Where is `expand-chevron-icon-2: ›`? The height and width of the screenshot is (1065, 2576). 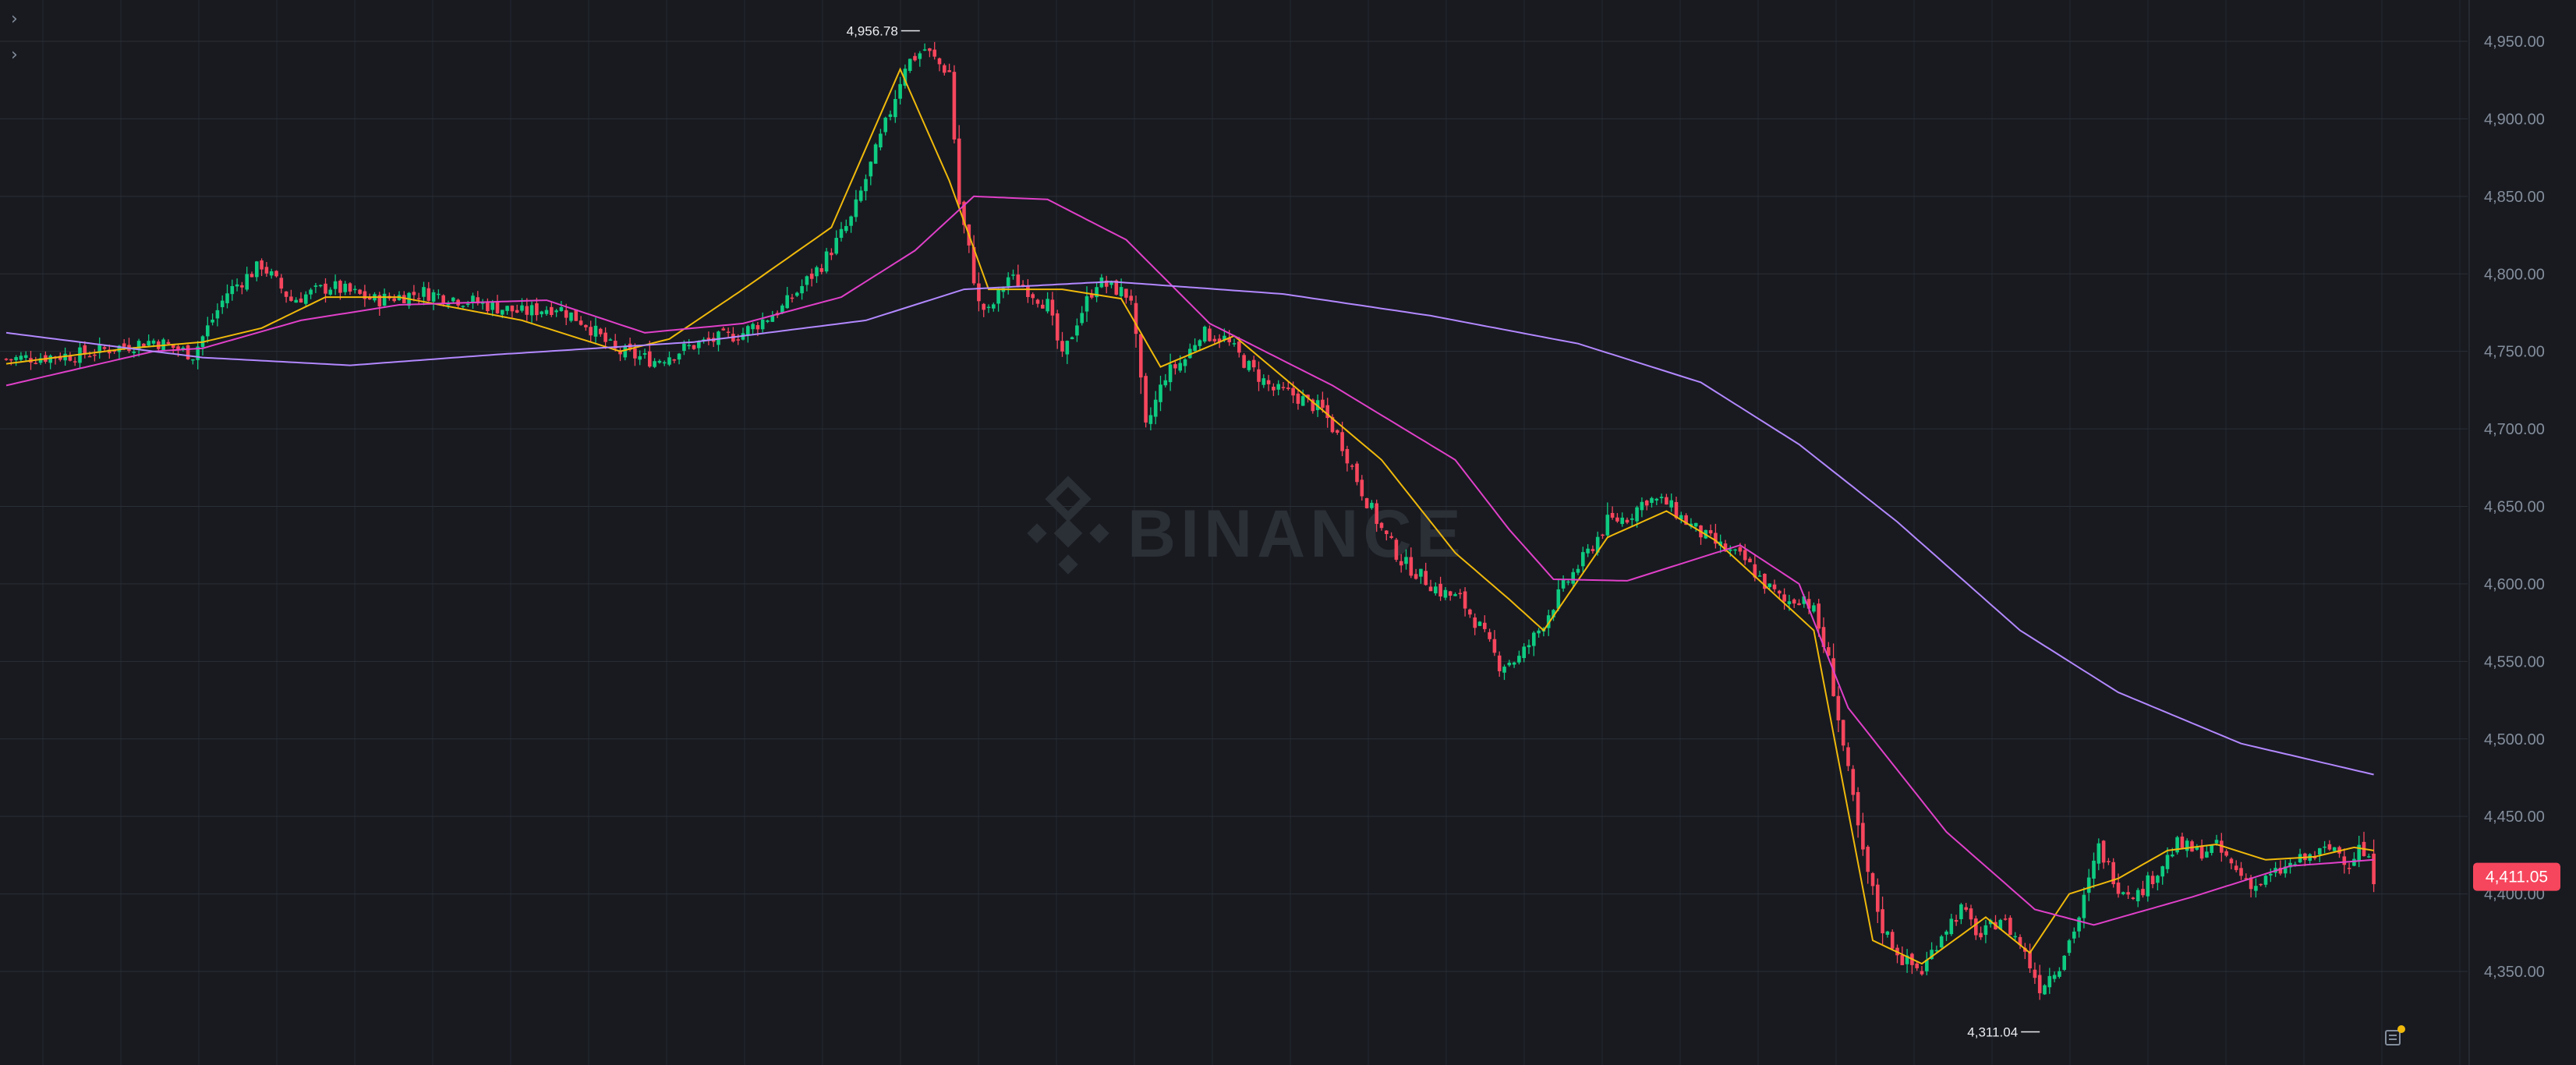 expand-chevron-icon-2: › is located at coordinates (14, 55).